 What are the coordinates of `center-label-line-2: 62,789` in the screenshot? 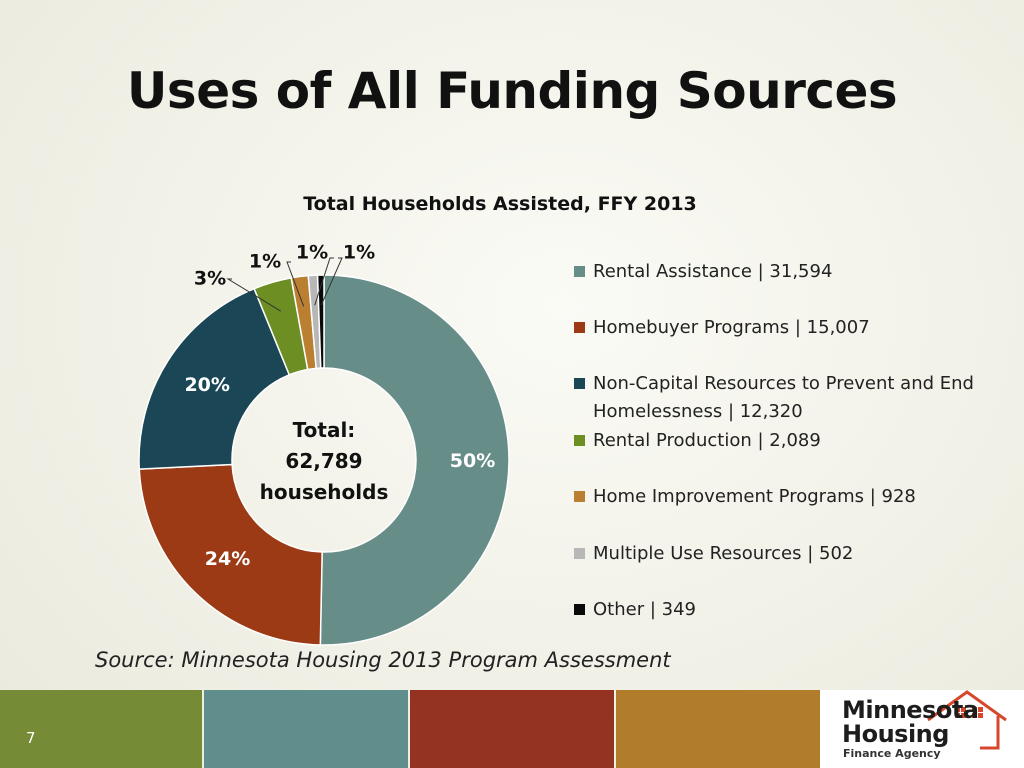 It's located at (324, 461).